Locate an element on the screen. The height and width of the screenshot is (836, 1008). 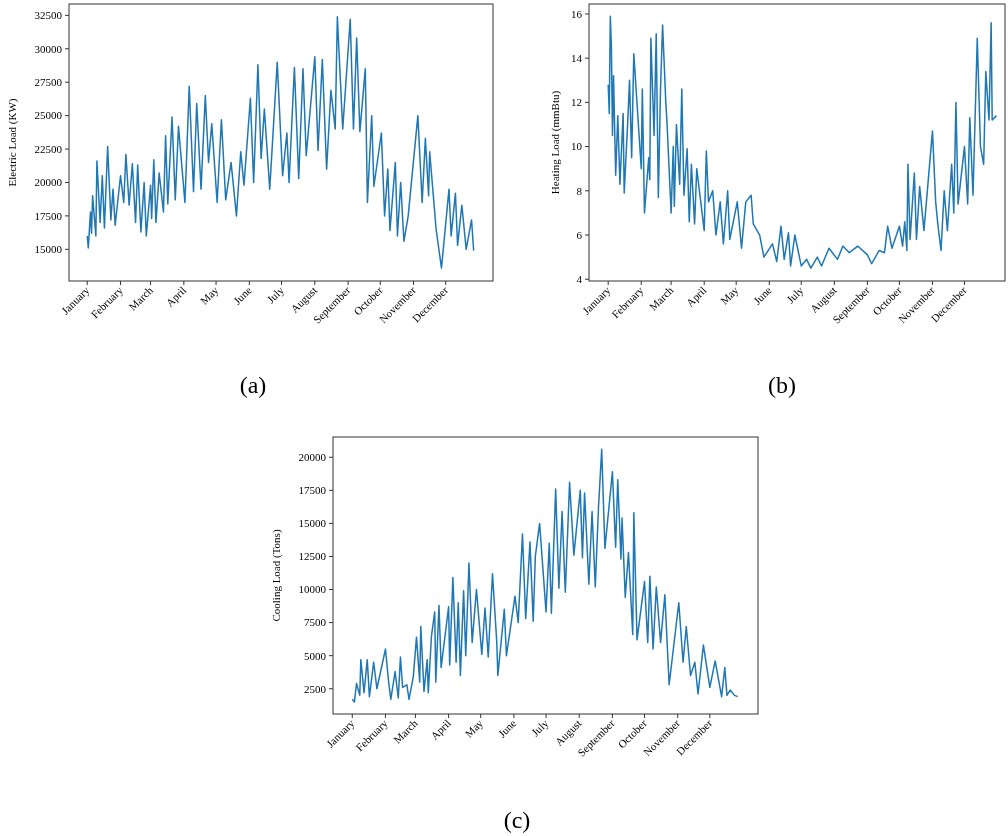
text: (c) is located at coordinates (517, 820).